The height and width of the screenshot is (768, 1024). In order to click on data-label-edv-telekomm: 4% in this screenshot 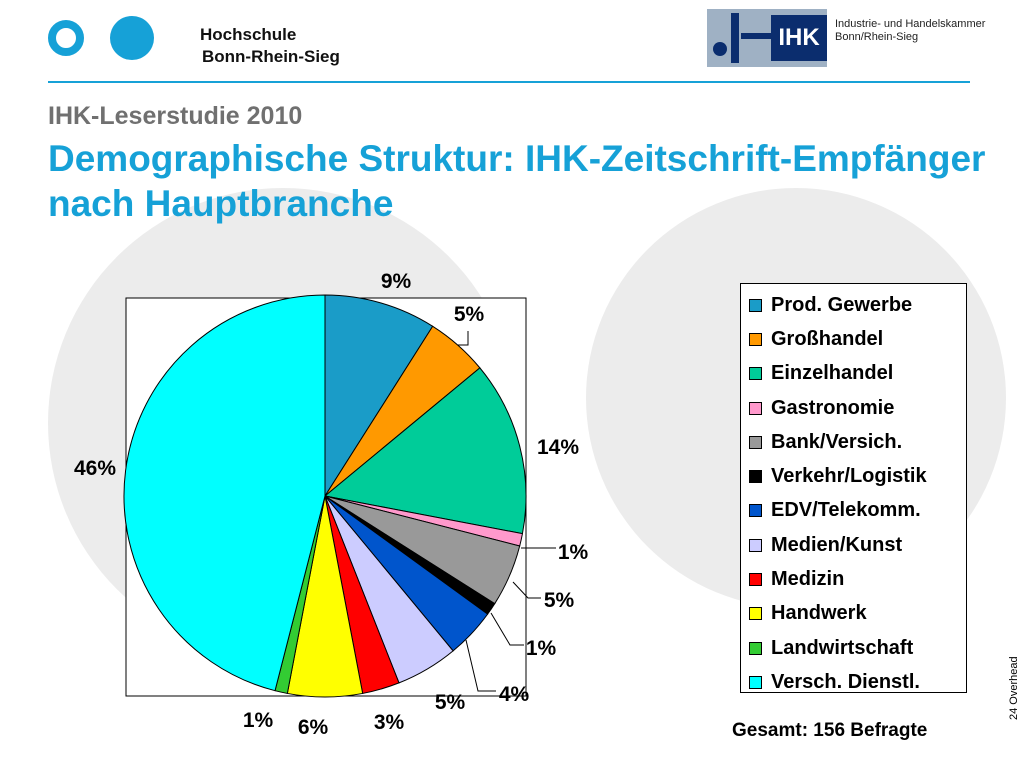, I will do `click(514, 694)`.